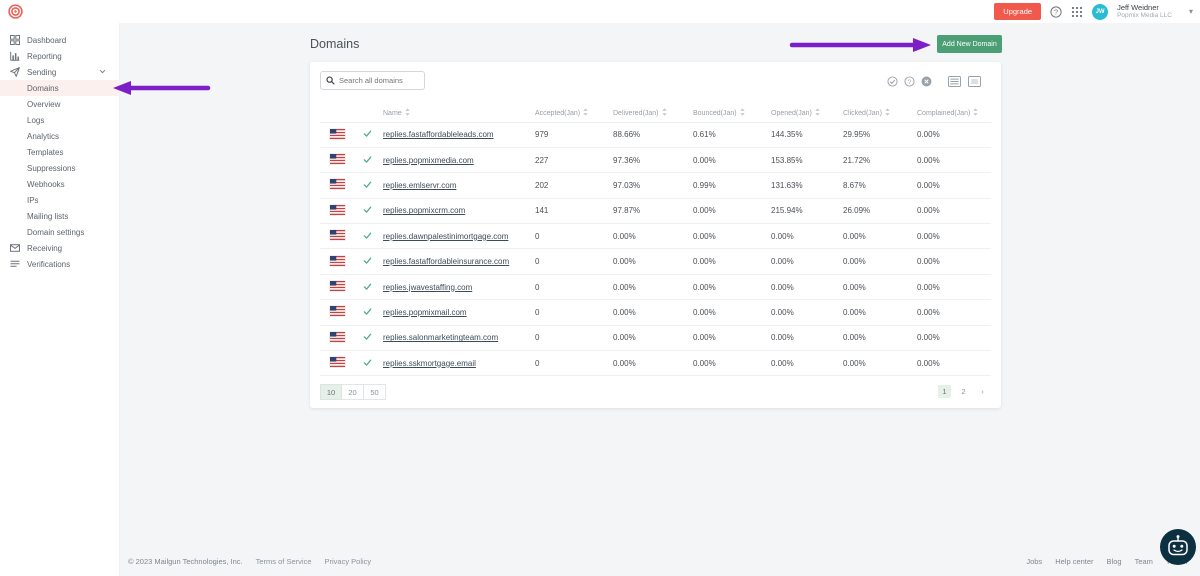 Image resolution: width=1200 pixels, height=576 pixels. What do you see at coordinates (420, 185) in the screenshot?
I see `domain-link: replies.emlservr.com` at bounding box center [420, 185].